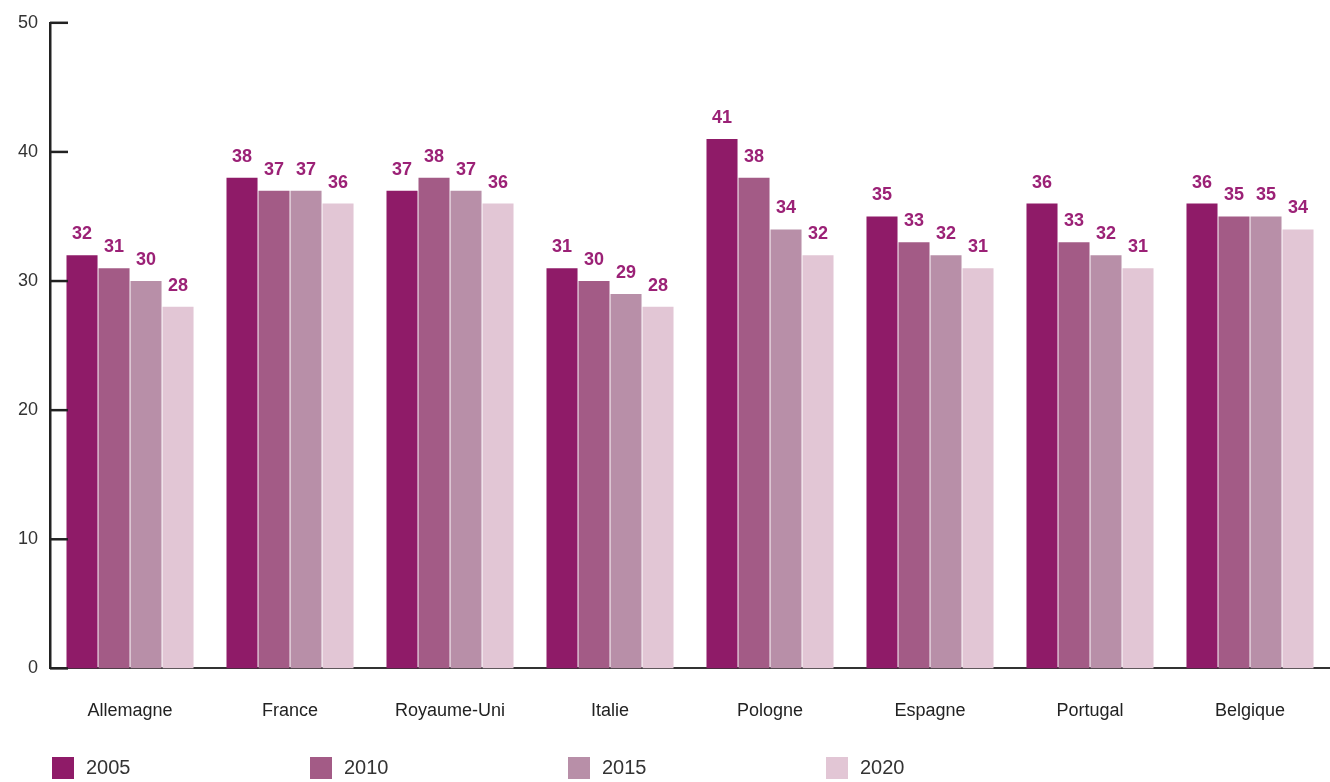 The image size is (1330, 782). Describe the element at coordinates (33, 667) in the screenshot. I see `y-tick-label: 0` at that location.